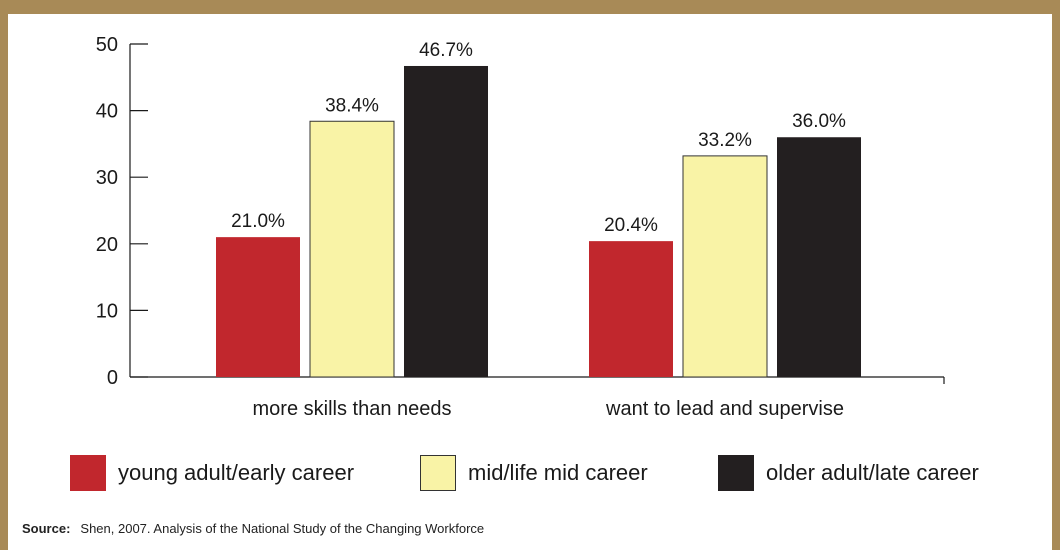 The width and height of the screenshot is (1060, 550). Describe the element at coordinates (558, 472) in the screenshot. I see `legend-label-mid: mid/life mid career` at that location.